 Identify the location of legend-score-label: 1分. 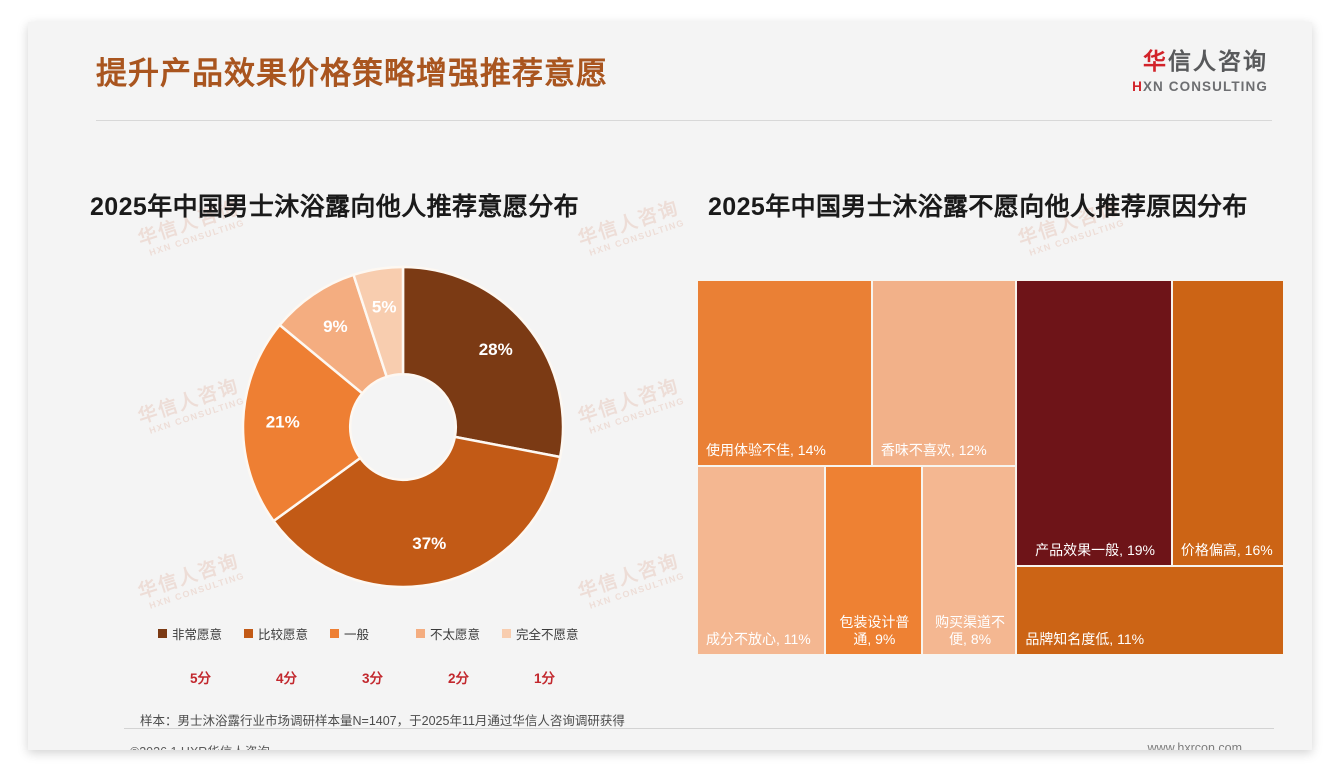
(545, 678).